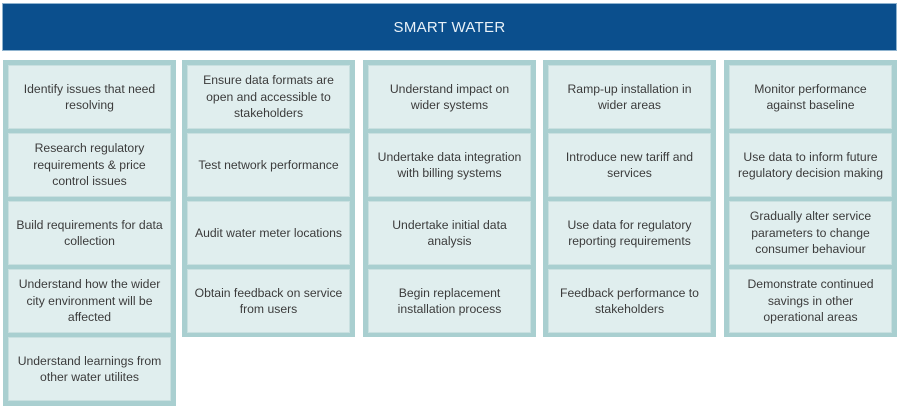 The image size is (900, 412). I want to click on smart-water-header: SMART WATER, so click(449, 27).